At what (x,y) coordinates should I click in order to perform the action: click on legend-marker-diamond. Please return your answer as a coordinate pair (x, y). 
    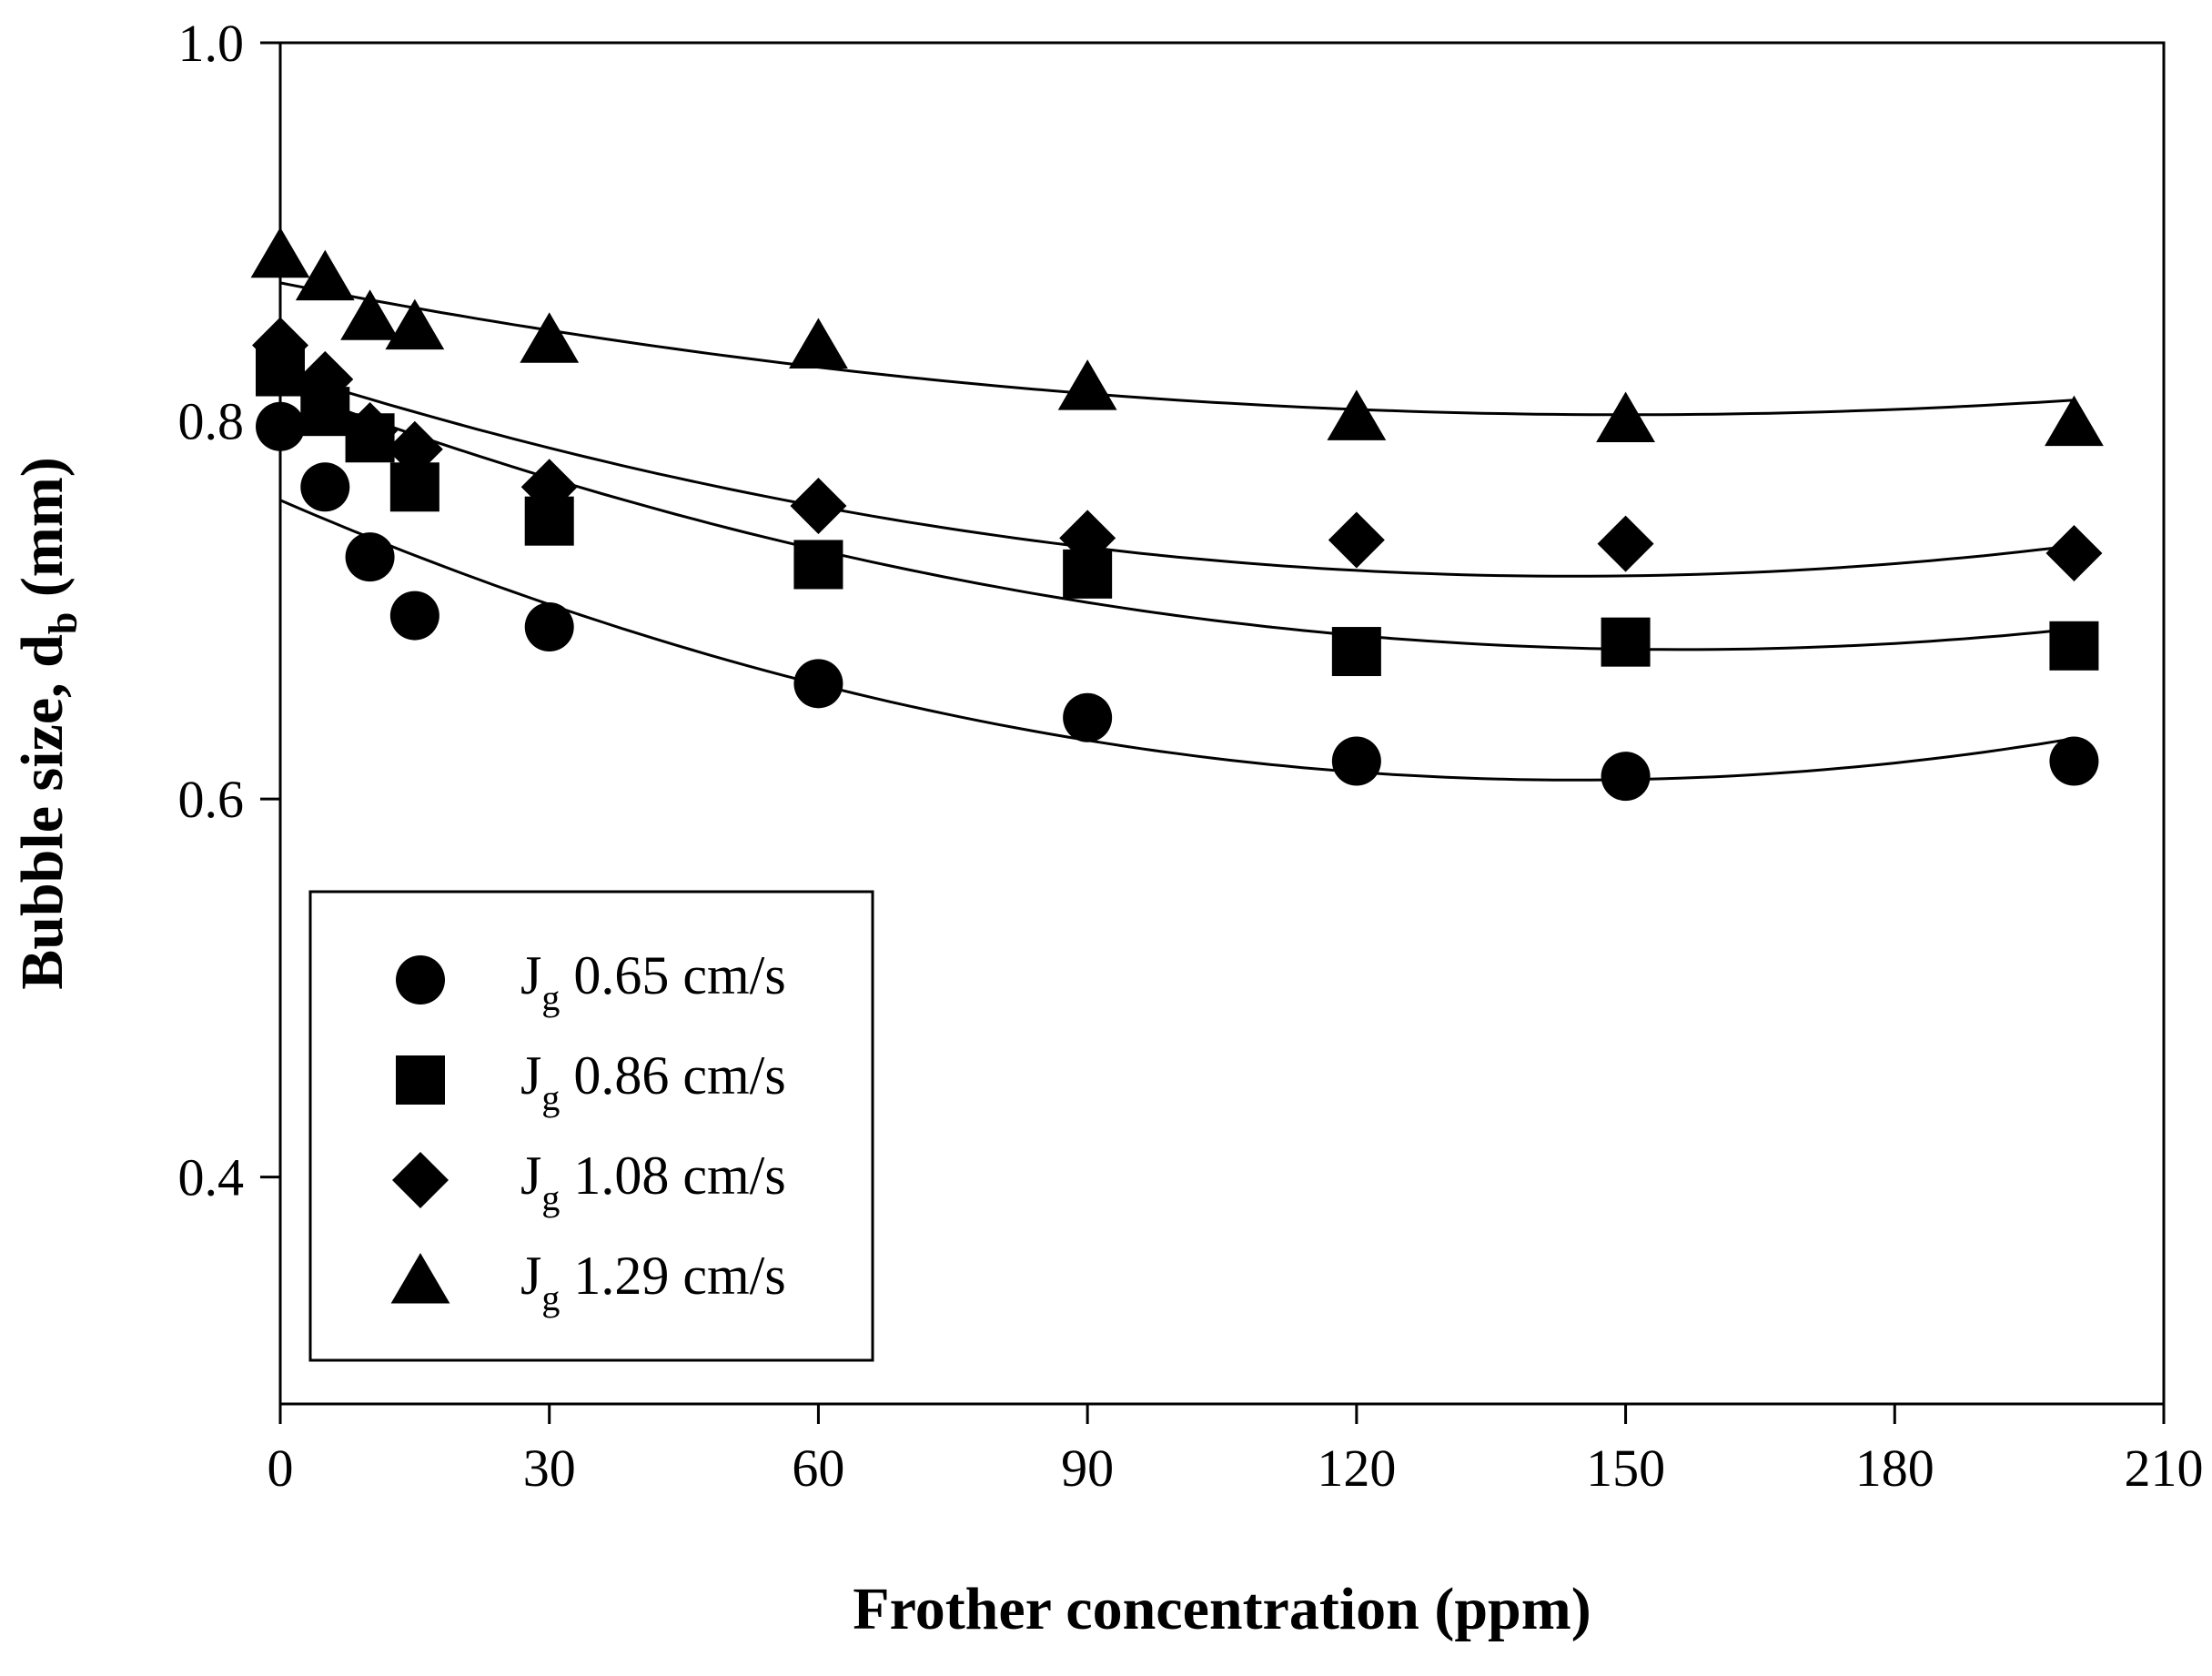
    Looking at the image, I should click on (420, 1180).